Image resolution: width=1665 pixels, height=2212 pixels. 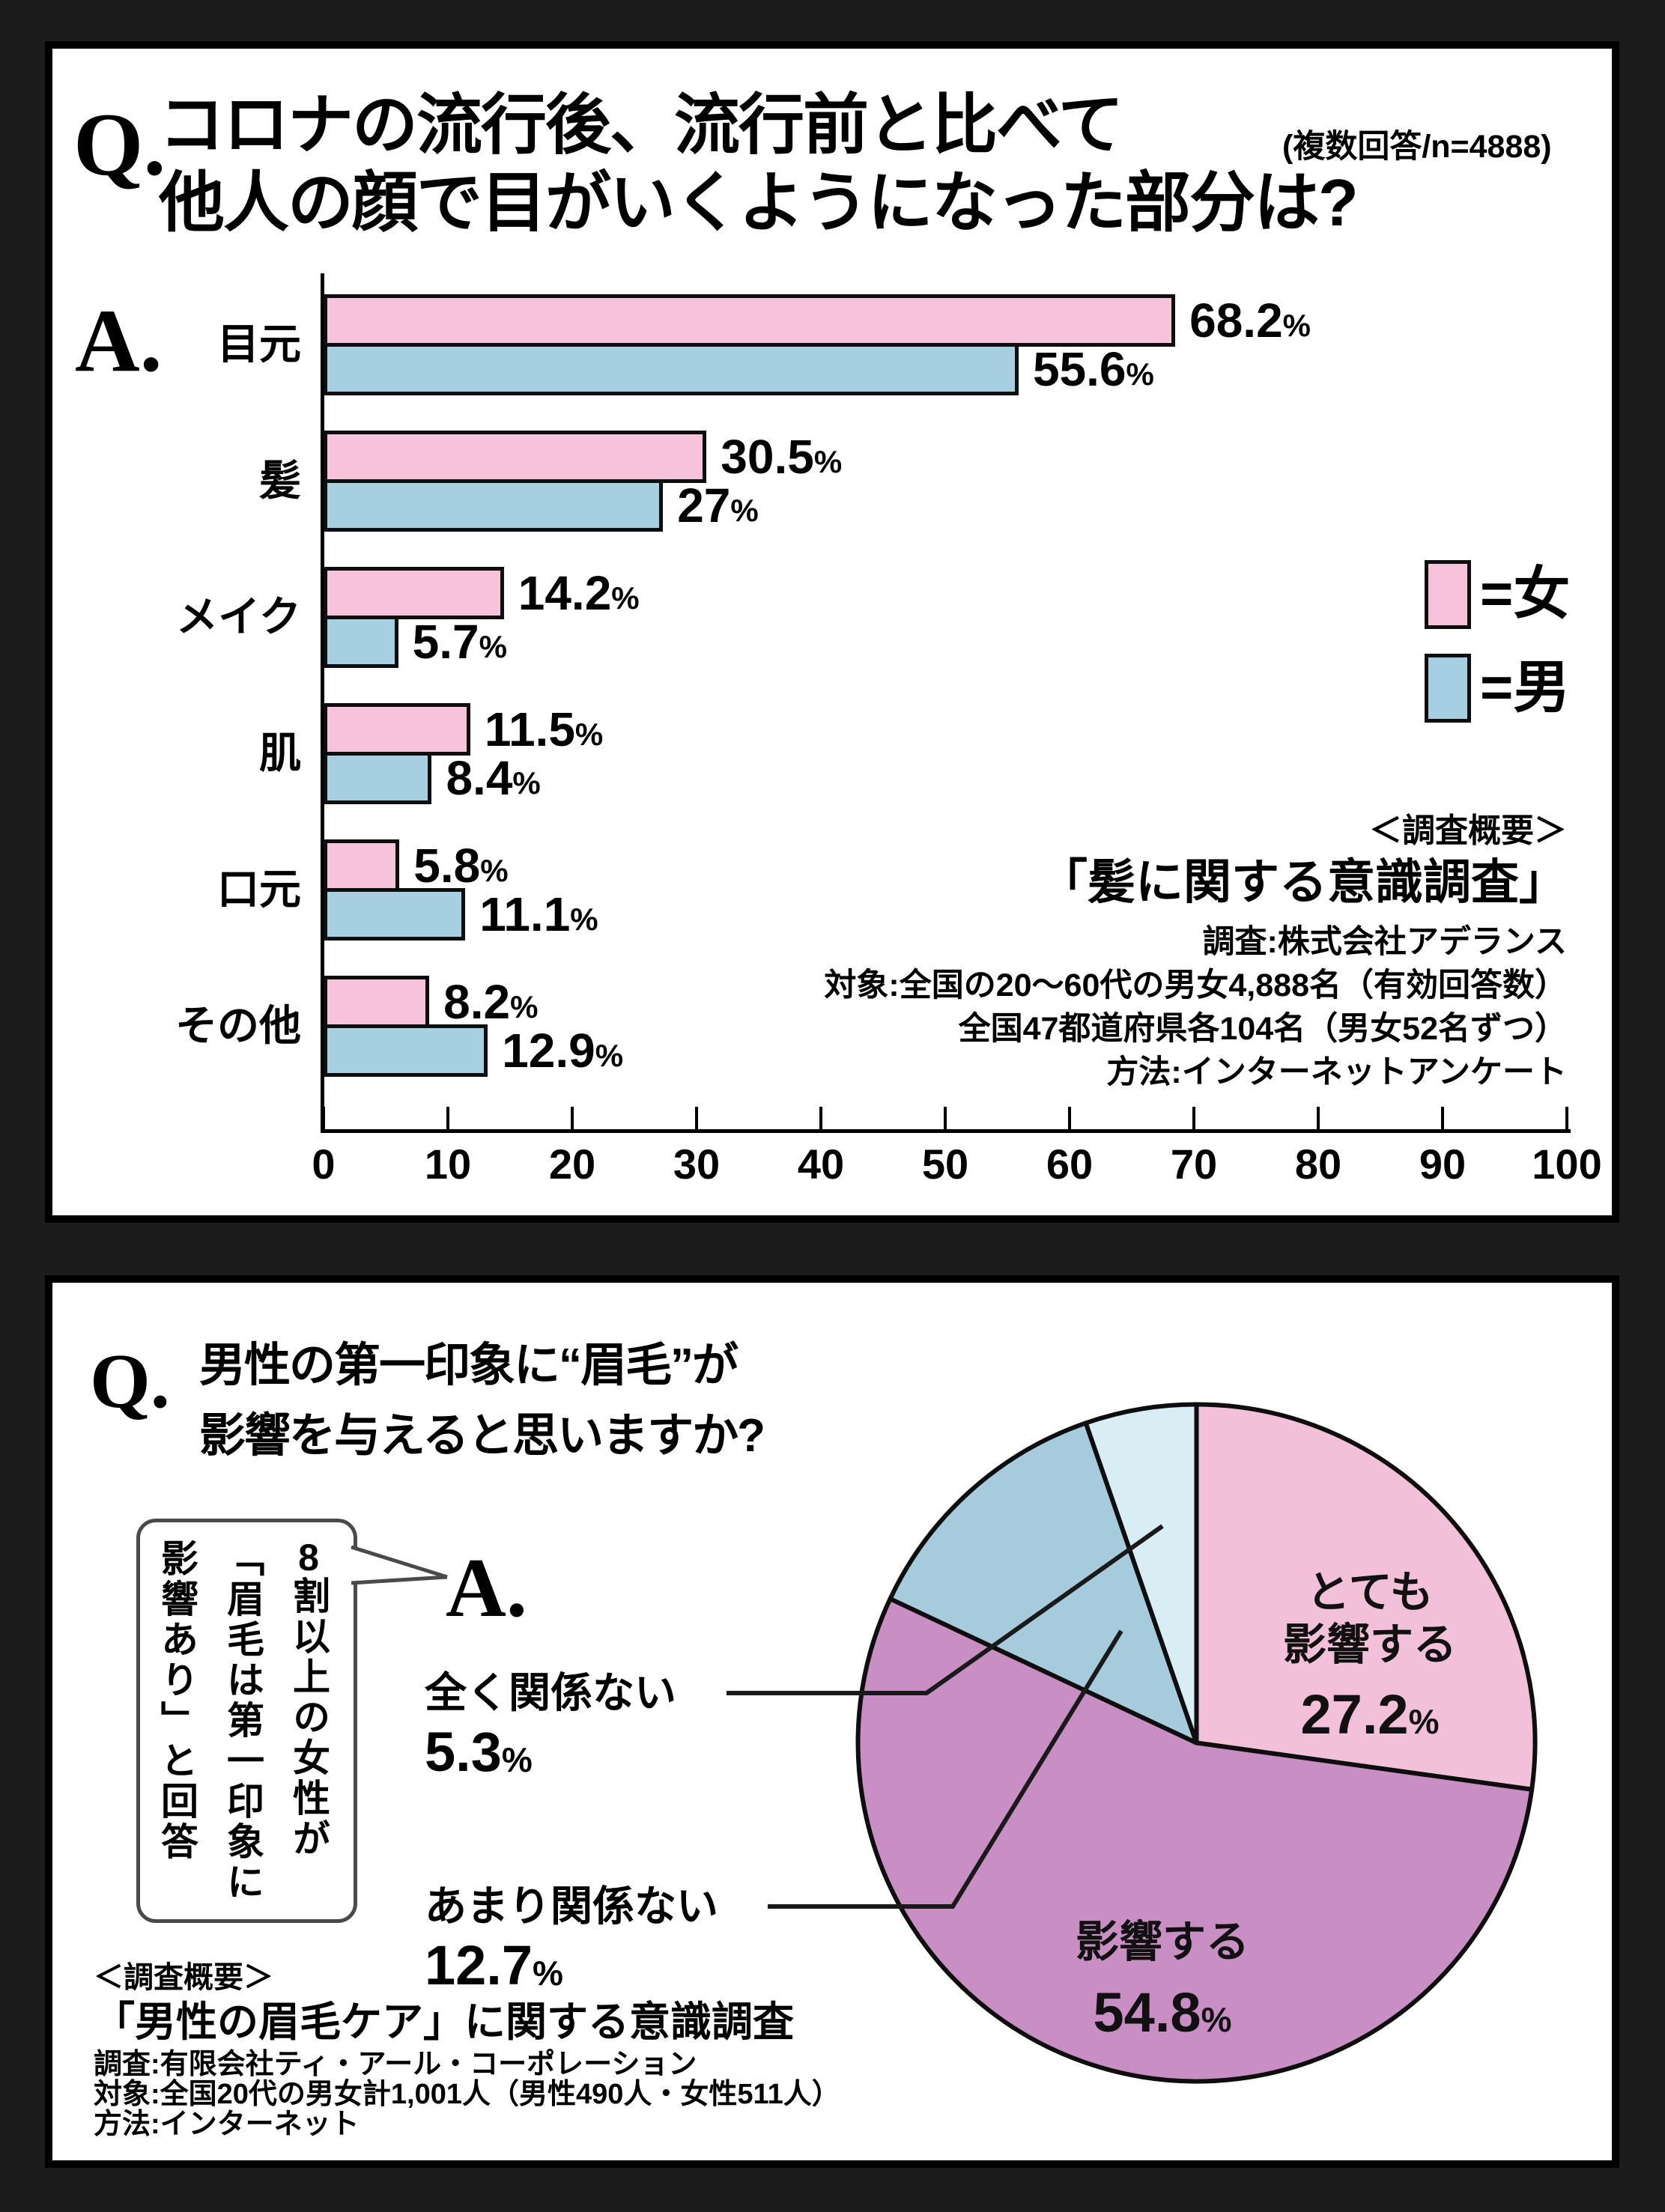 I want to click on bar-value-number: 27, so click(x=704, y=505).